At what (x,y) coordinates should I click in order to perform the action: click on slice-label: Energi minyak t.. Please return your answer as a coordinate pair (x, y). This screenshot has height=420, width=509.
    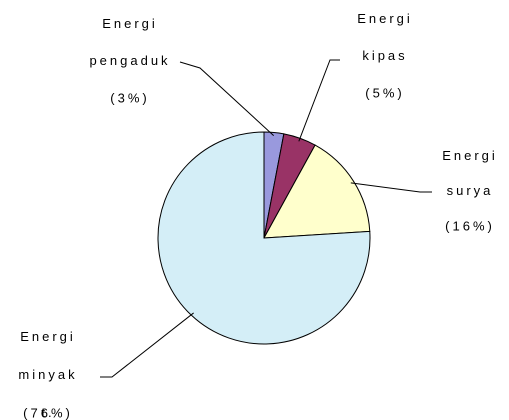
    Looking at the image, I should click on (47, 374).